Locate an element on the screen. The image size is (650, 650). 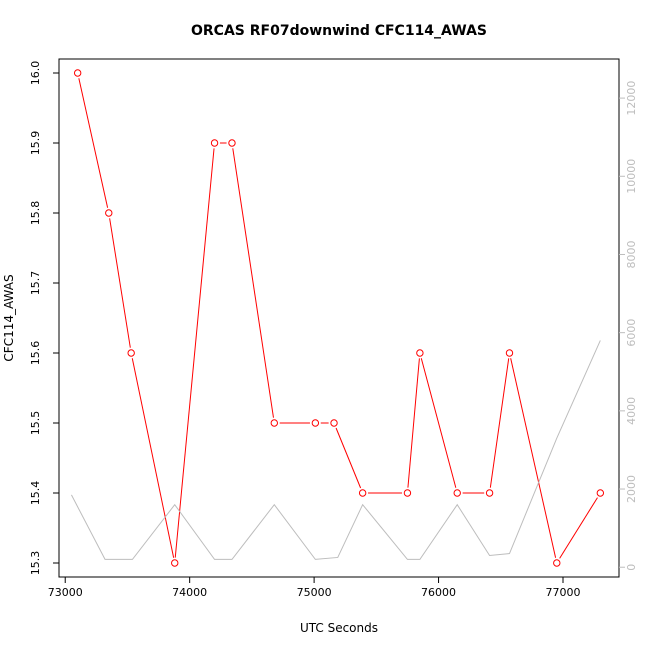
y-axis-right: 0 2000 4000 6000 8000 10000 12000 is located at coordinates (628, 326).